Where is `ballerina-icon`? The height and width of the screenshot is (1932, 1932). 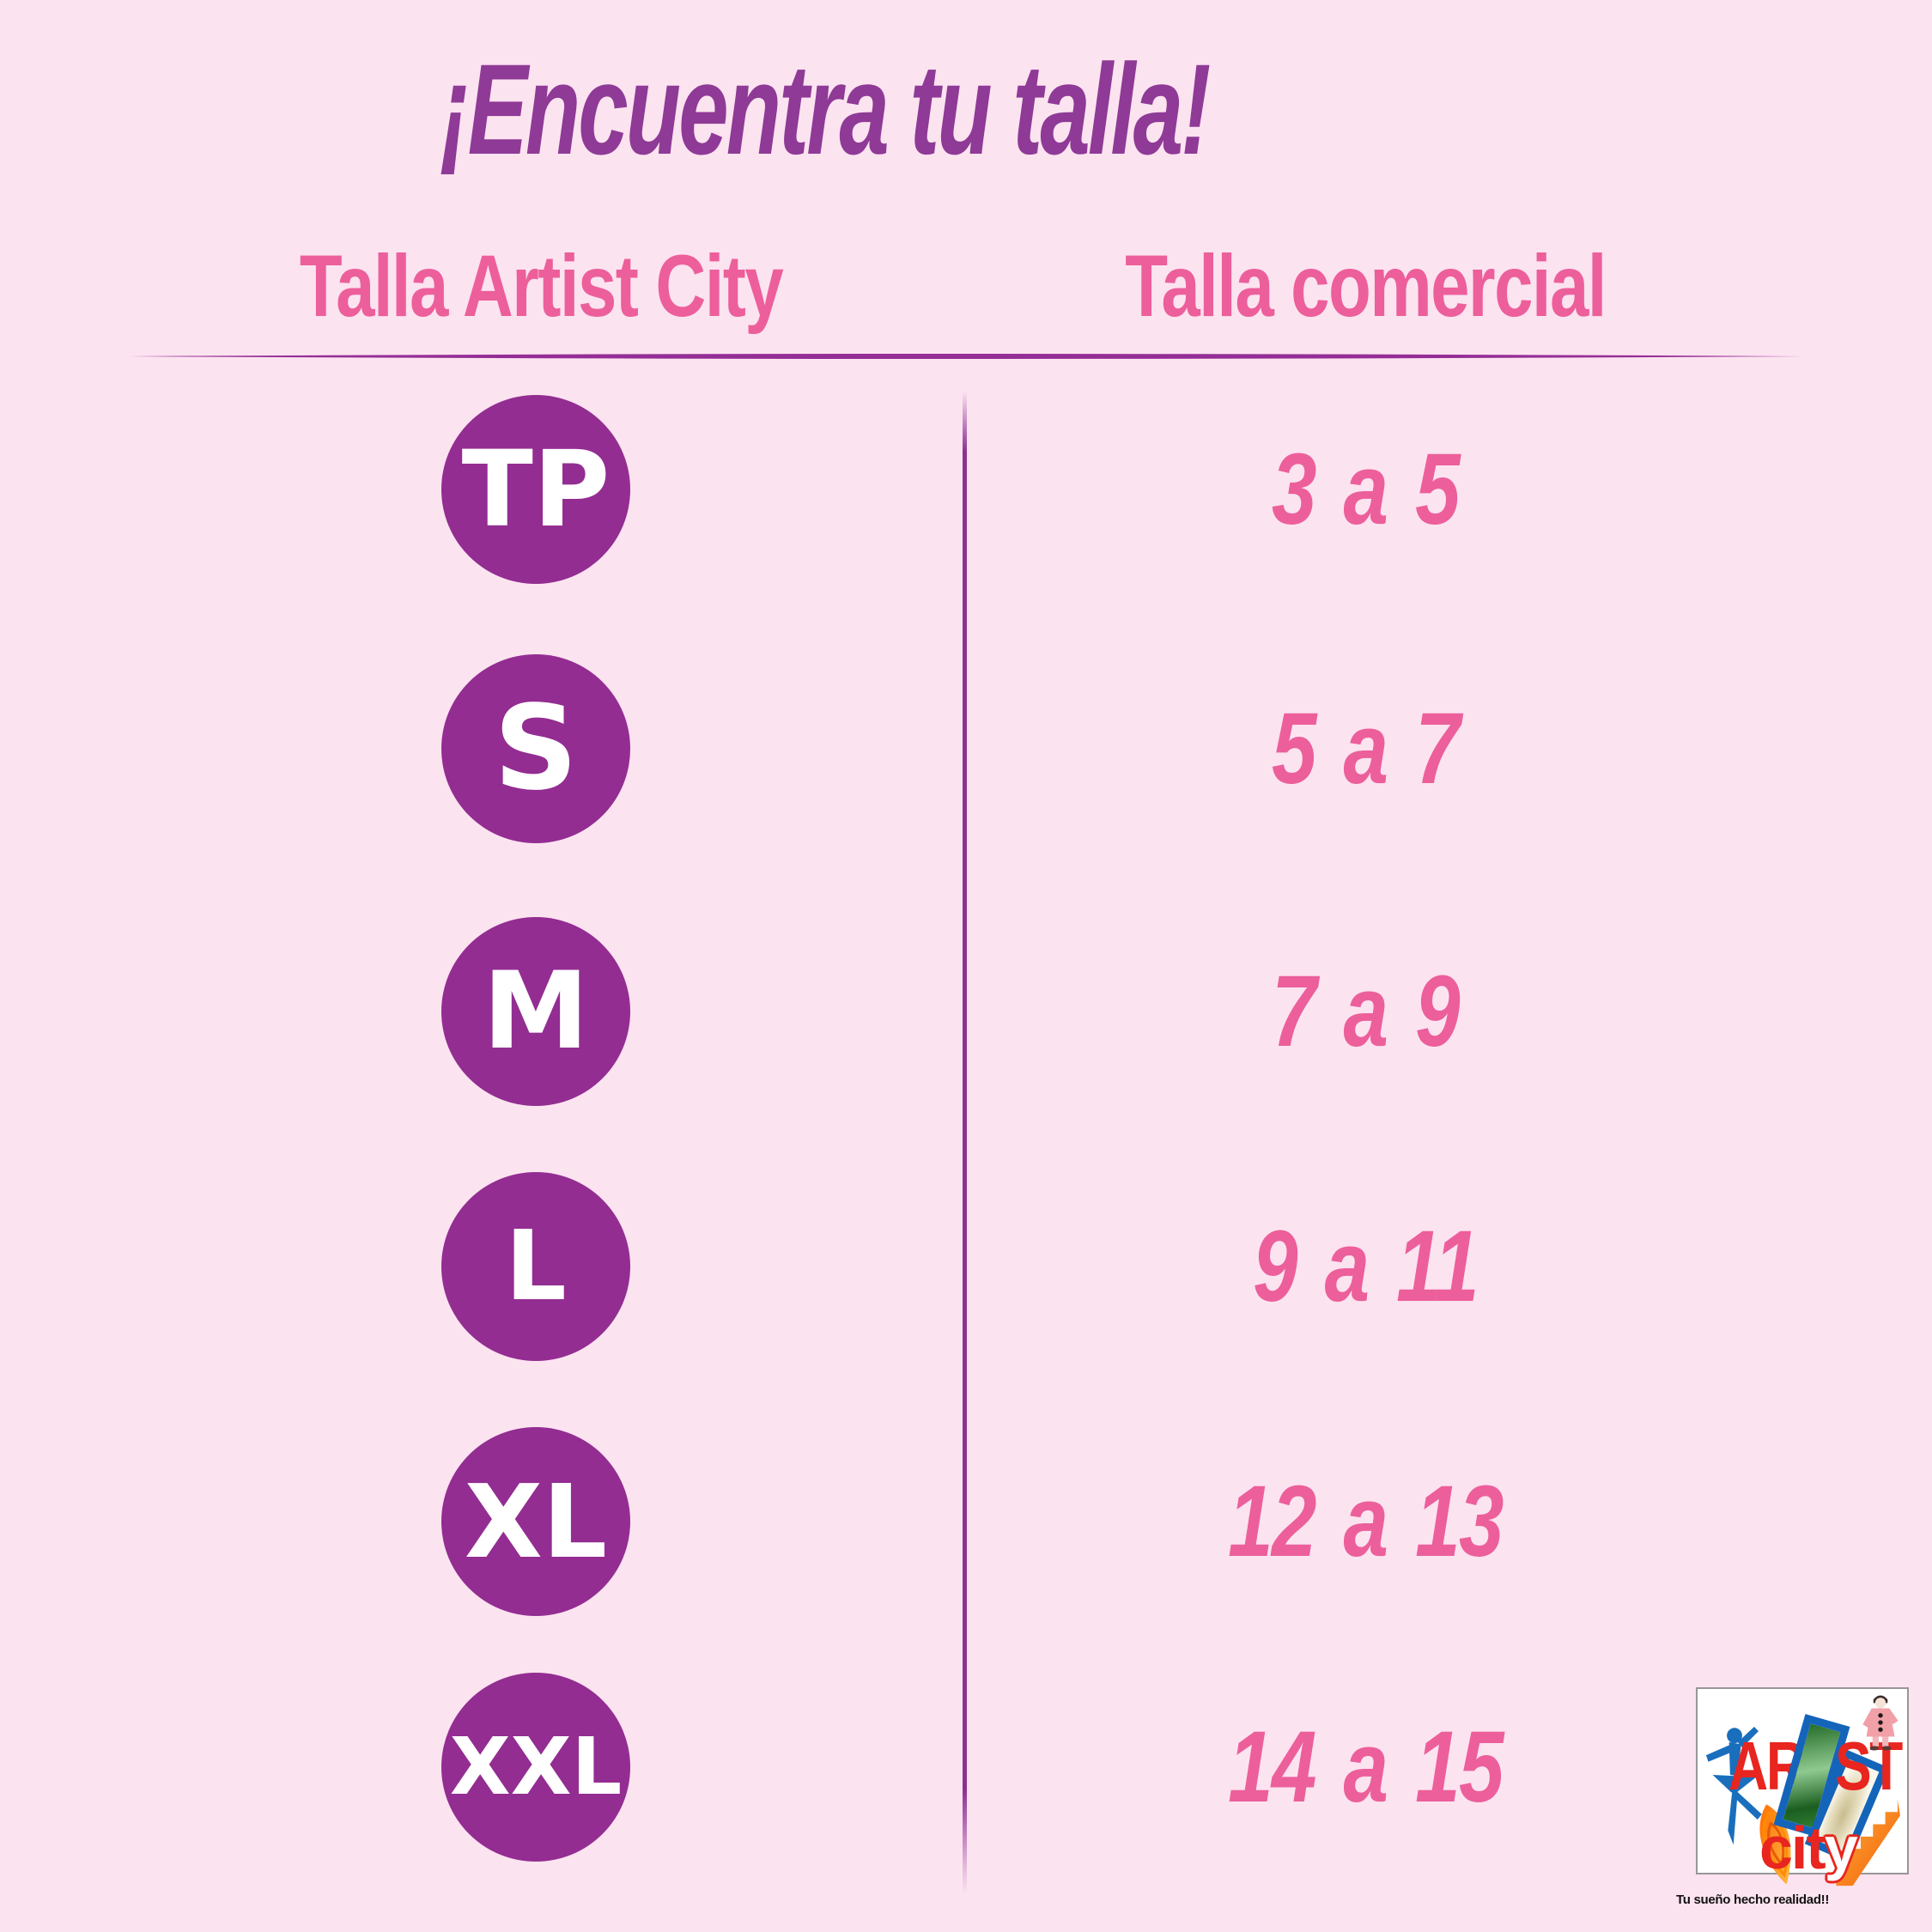 ballerina-icon is located at coordinates (1733, 1786).